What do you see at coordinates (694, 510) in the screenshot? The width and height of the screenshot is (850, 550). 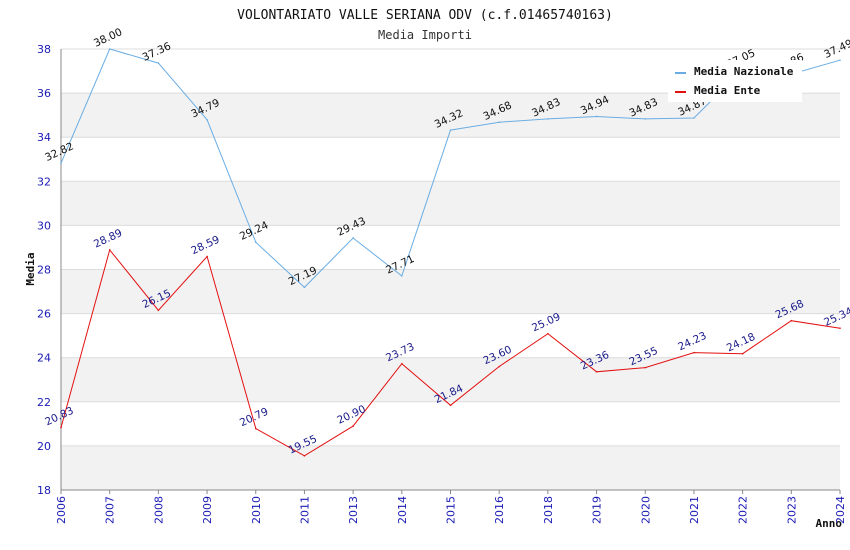 I see `x-tick-label: 2021` at bounding box center [694, 510].